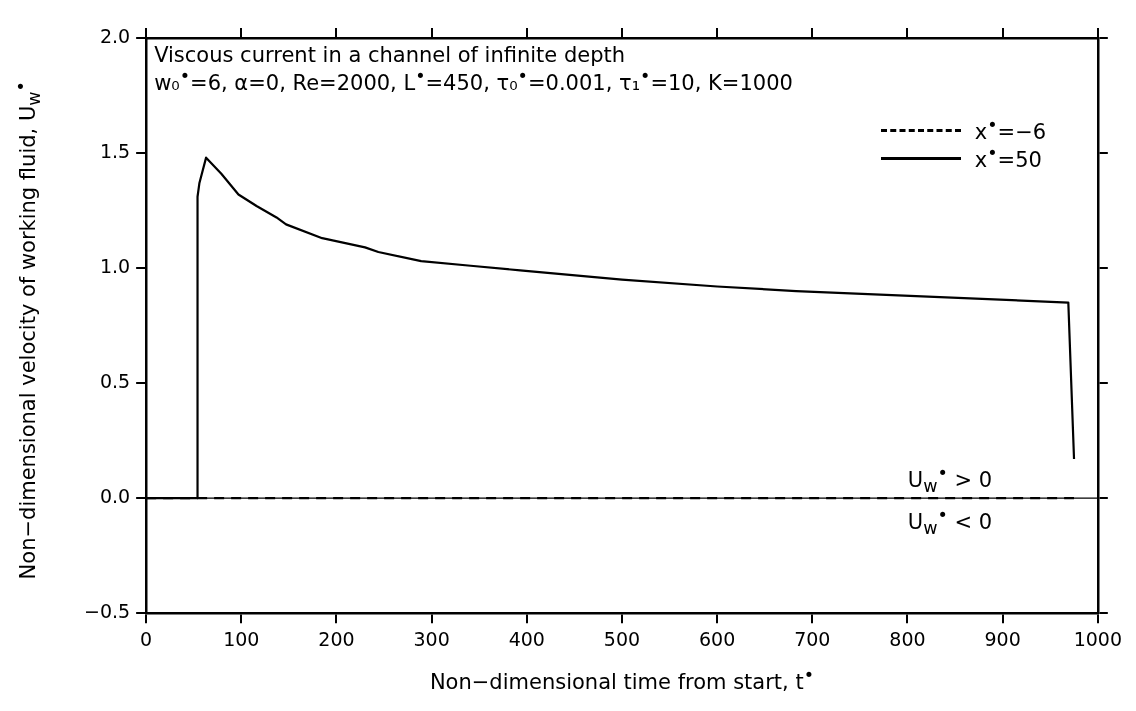 The image size is (1136, 711). What do you see at coordinates (1011, 130) in the screenshot?
I see `legend-label: x$^{•}$=−6` at bounding box center [1011, 130].